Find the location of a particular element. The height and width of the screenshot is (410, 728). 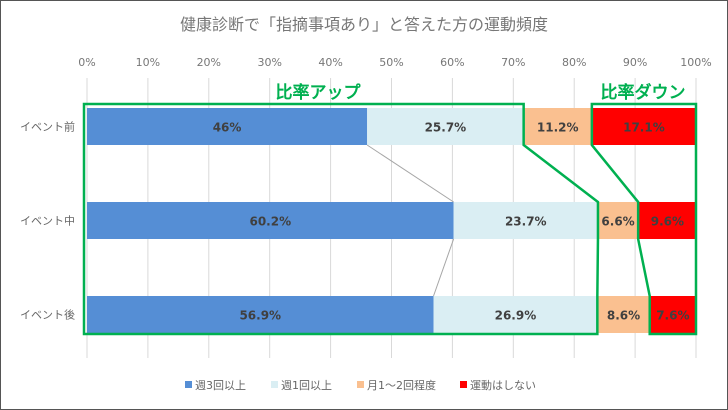

data-label: 56.9% is located at coordinates (260, 316).